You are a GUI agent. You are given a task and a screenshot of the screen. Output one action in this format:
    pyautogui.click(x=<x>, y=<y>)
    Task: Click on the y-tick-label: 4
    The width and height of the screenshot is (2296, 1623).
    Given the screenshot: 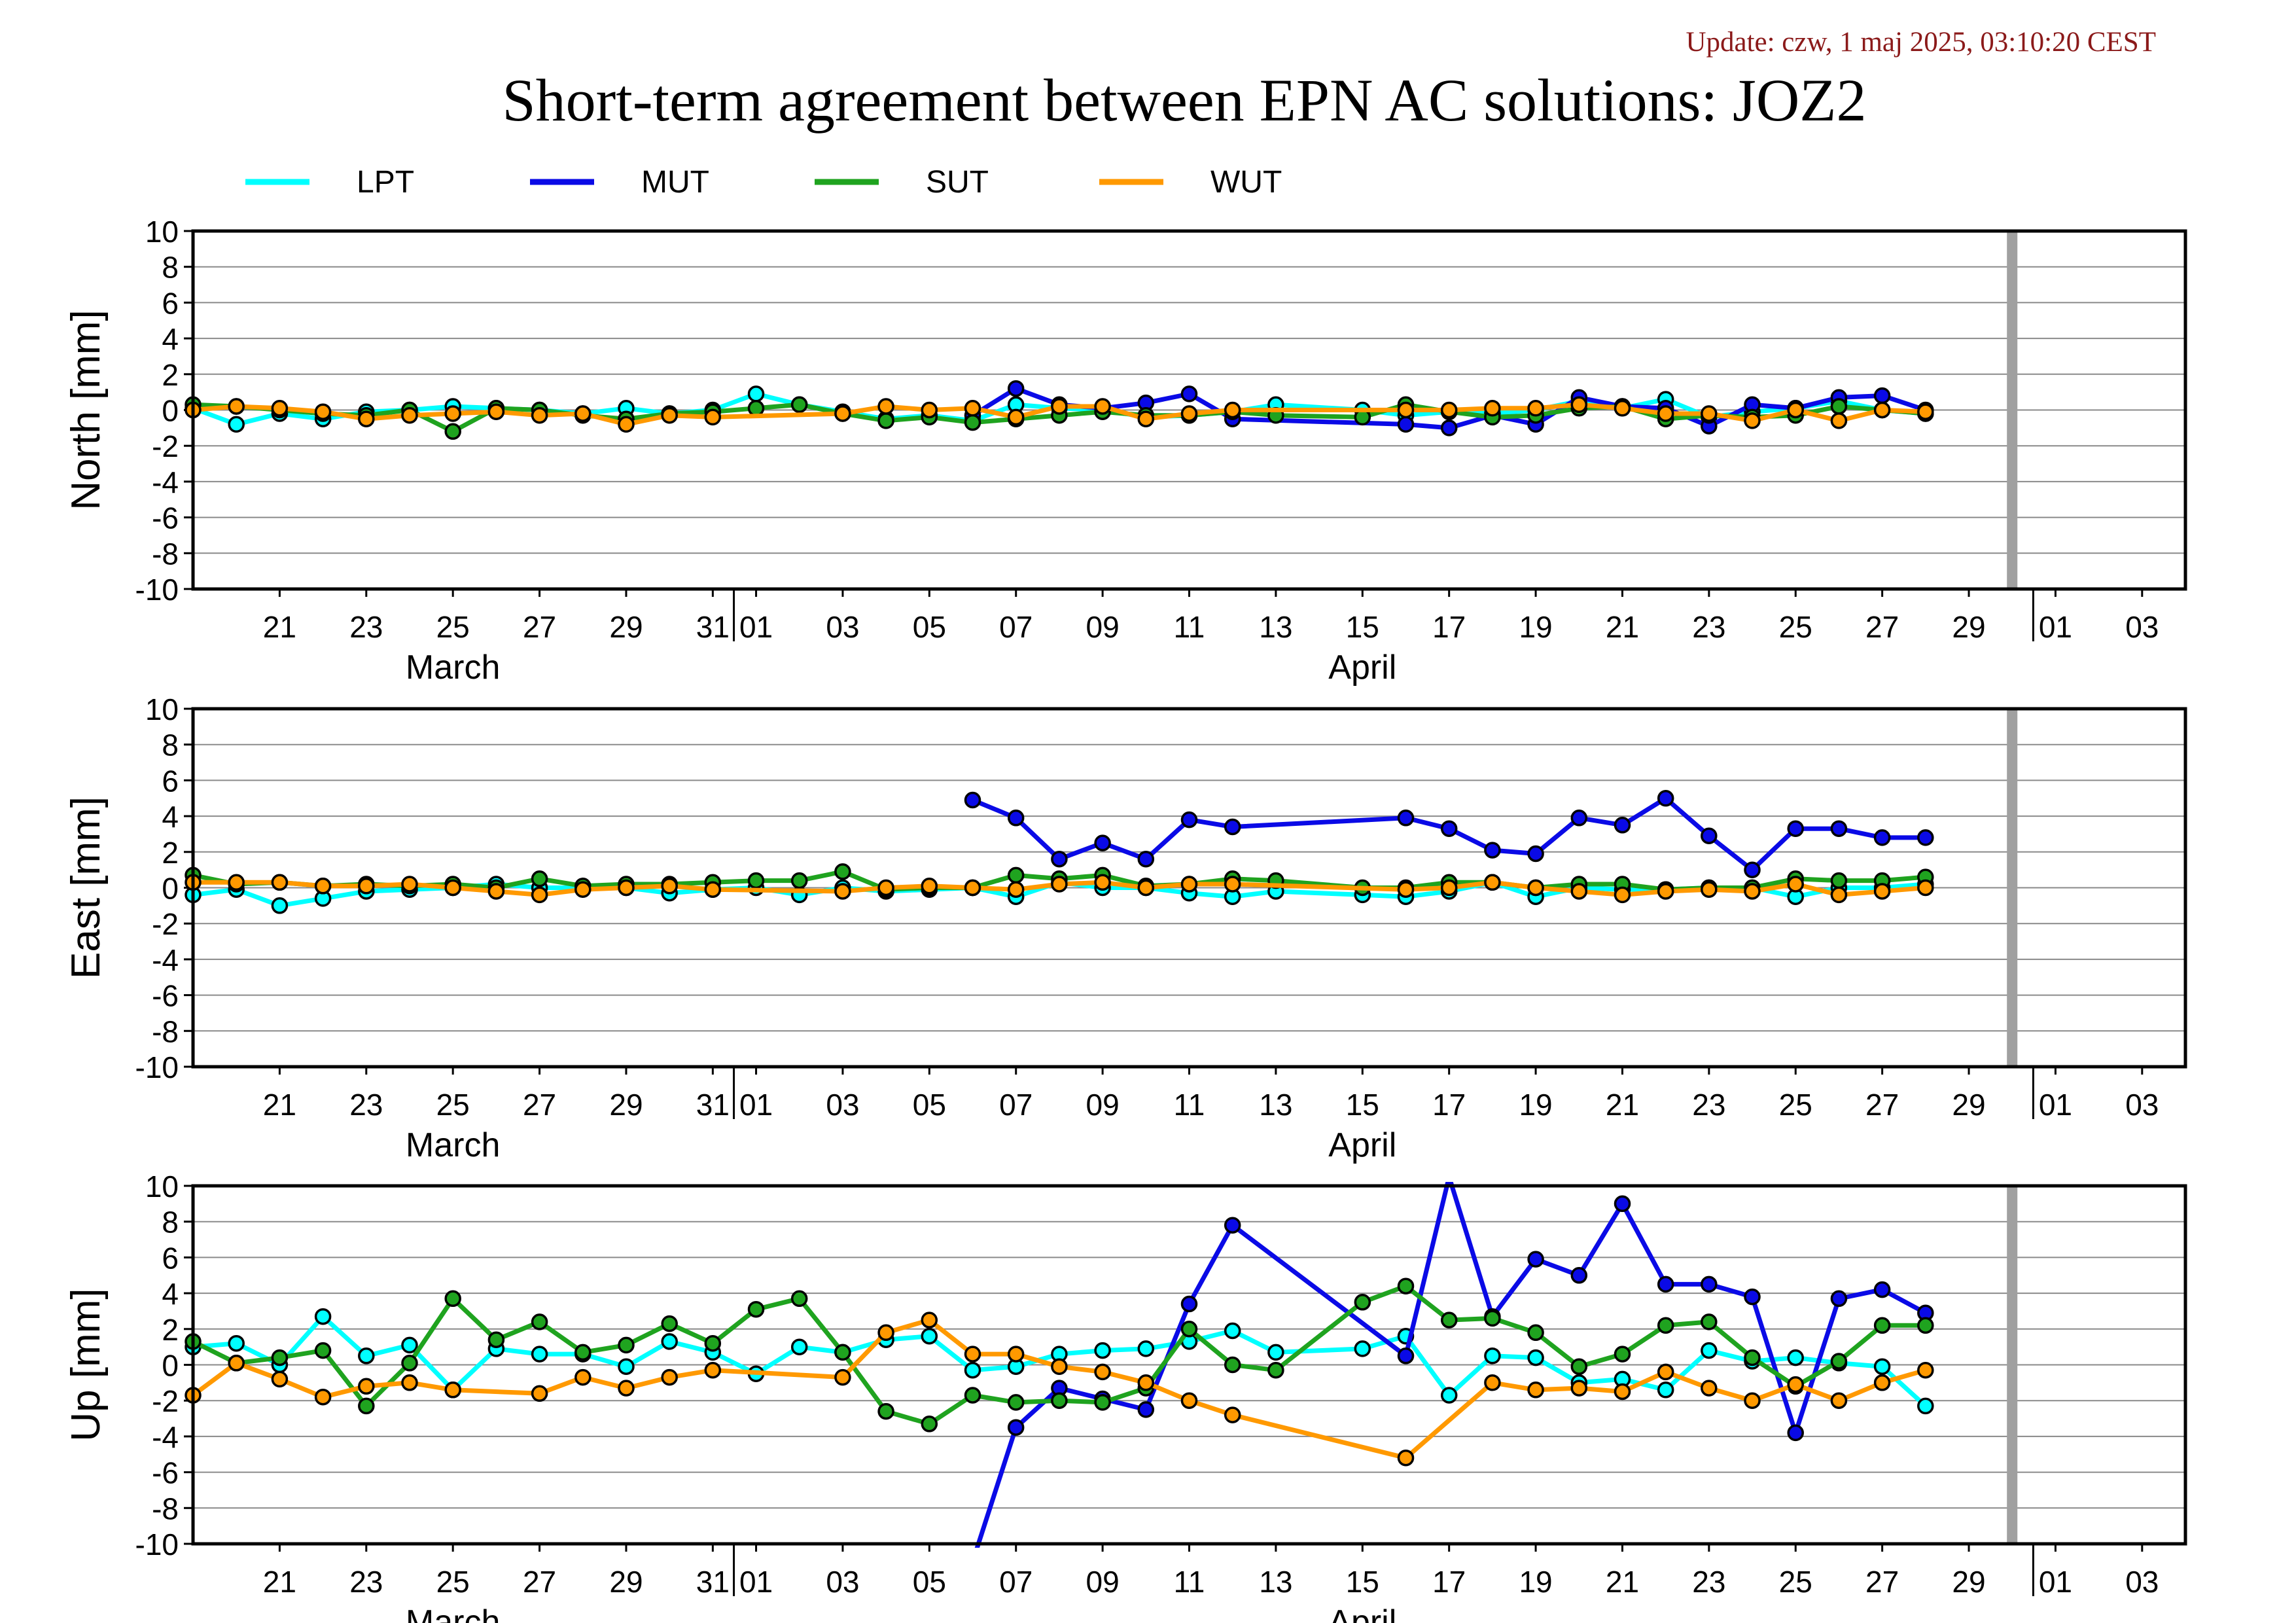 What is the action you would take?
    pyautogui.click(x=170, y=817)
    